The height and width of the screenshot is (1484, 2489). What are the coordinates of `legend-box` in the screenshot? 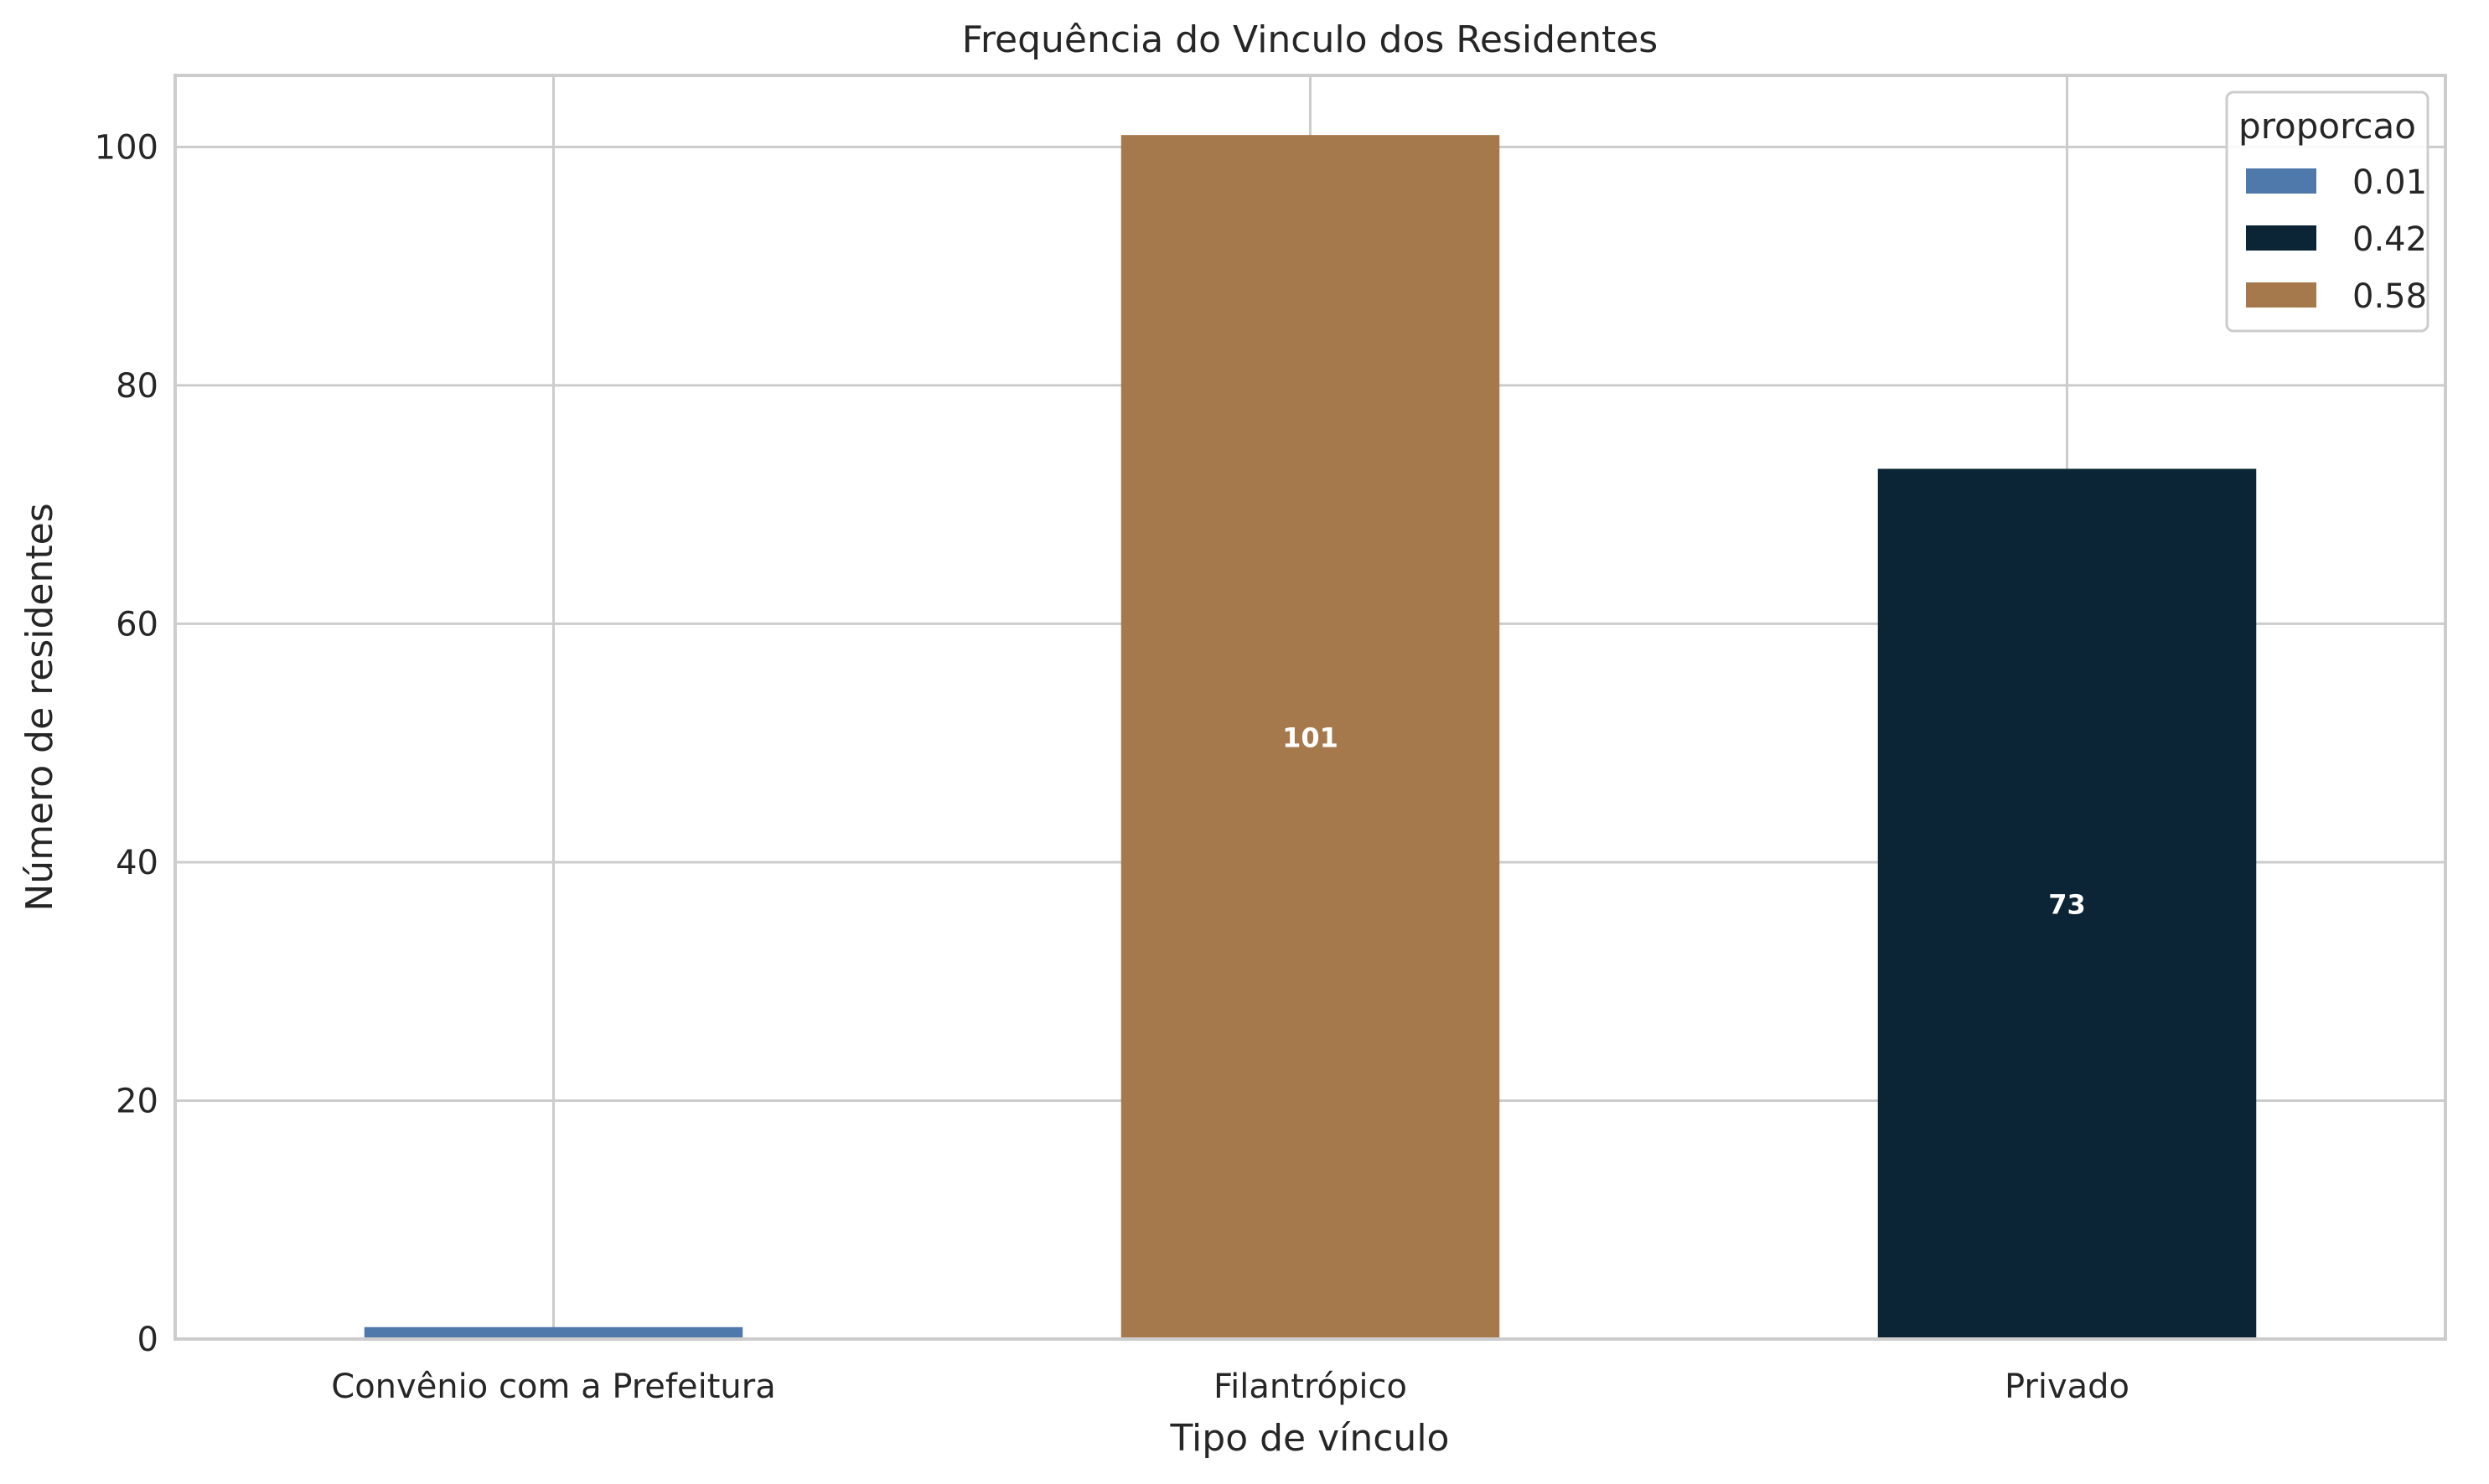 It's located at (2327, 212).